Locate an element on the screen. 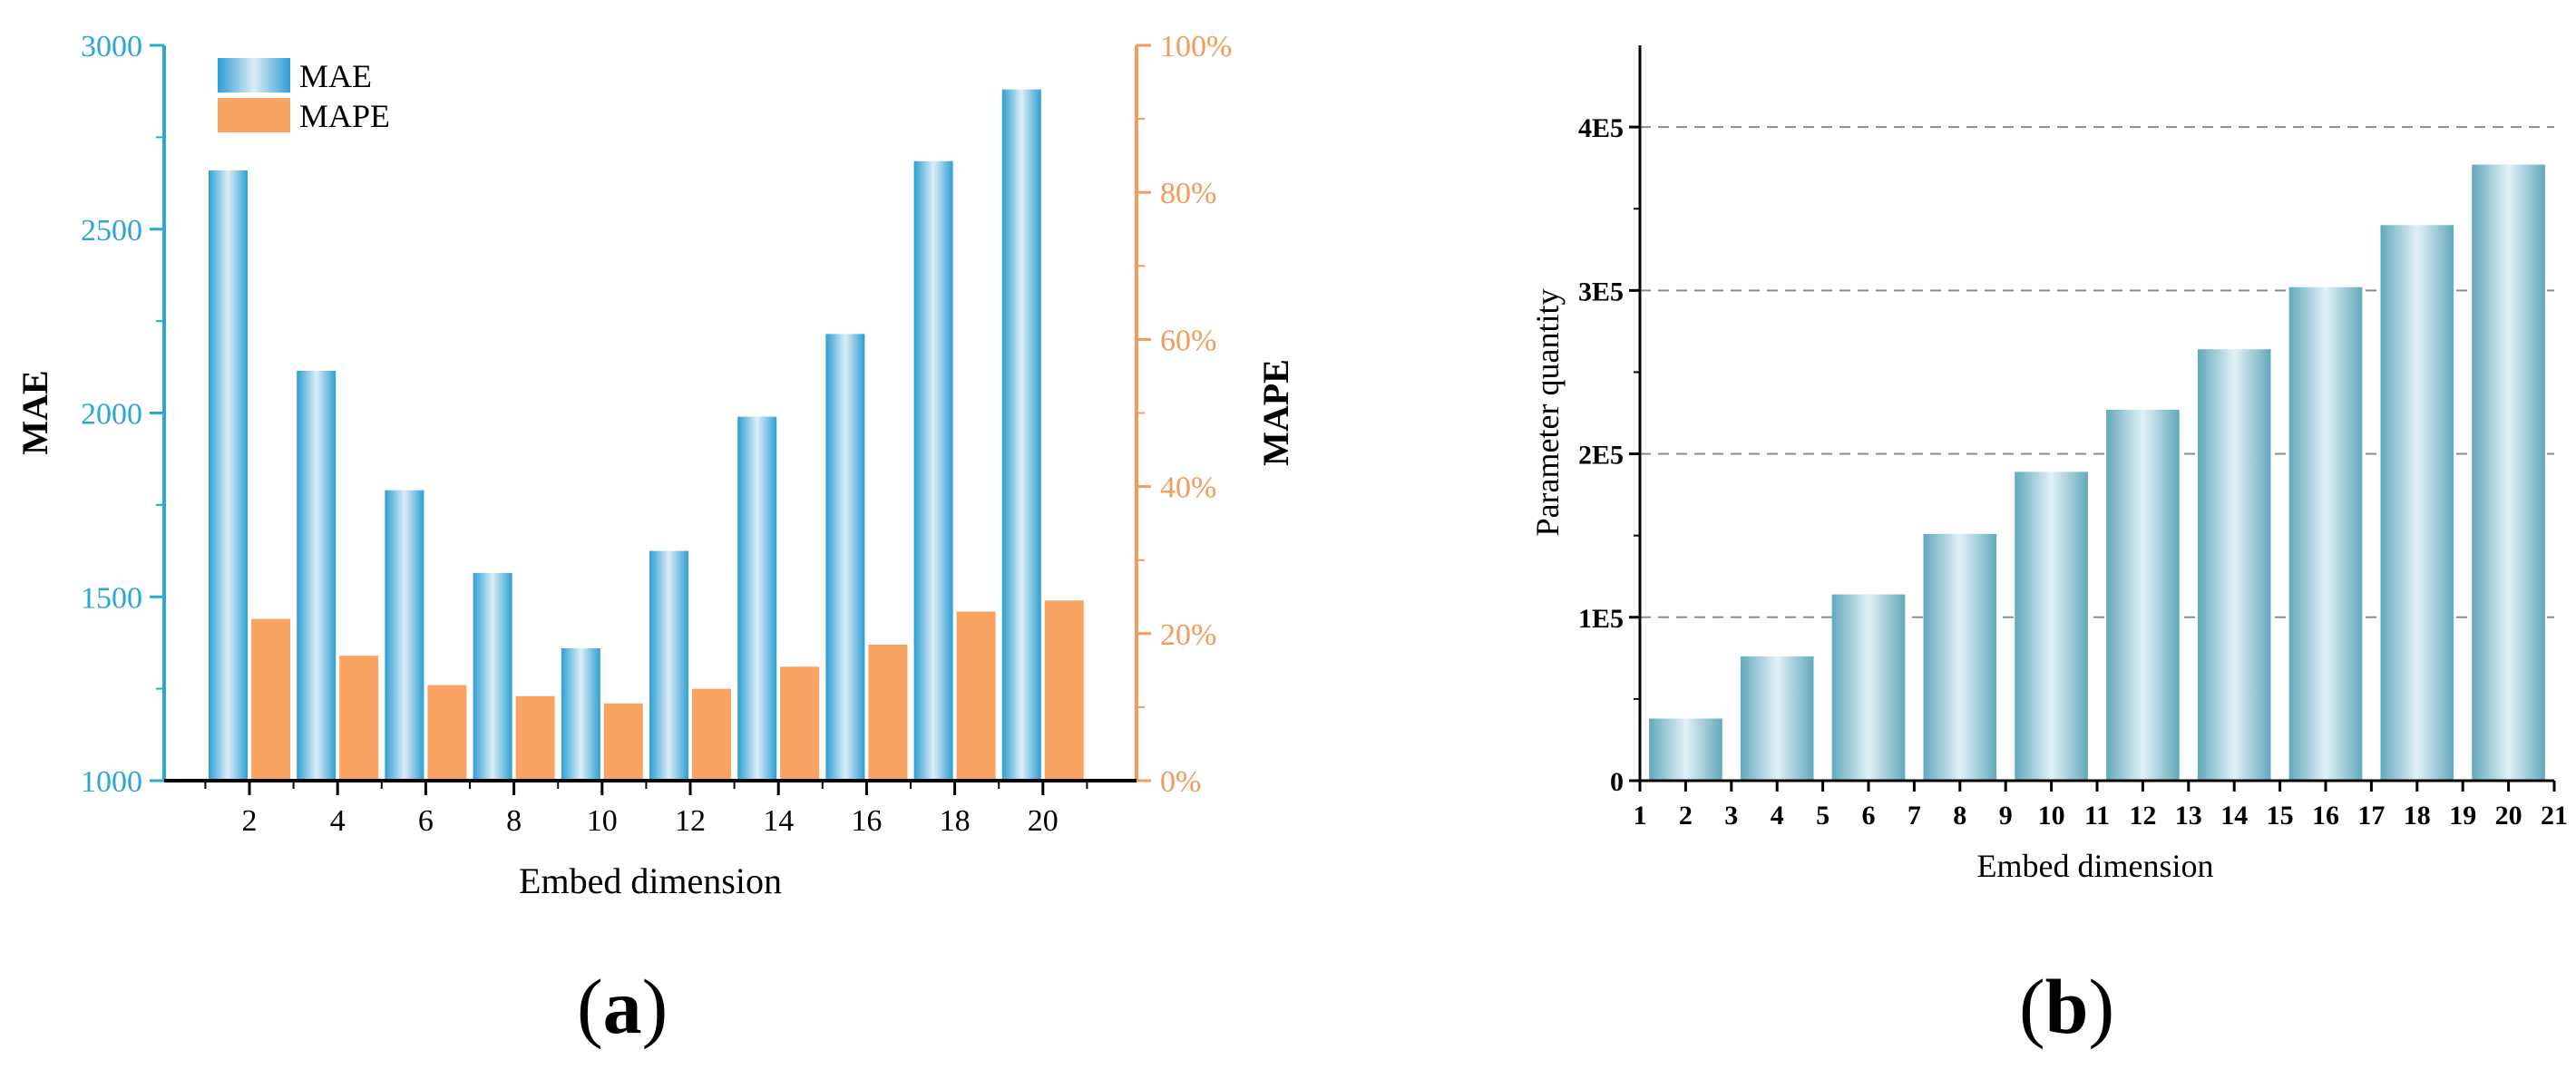  x-tick-label: 3 is located at coordinates (1731, 816).